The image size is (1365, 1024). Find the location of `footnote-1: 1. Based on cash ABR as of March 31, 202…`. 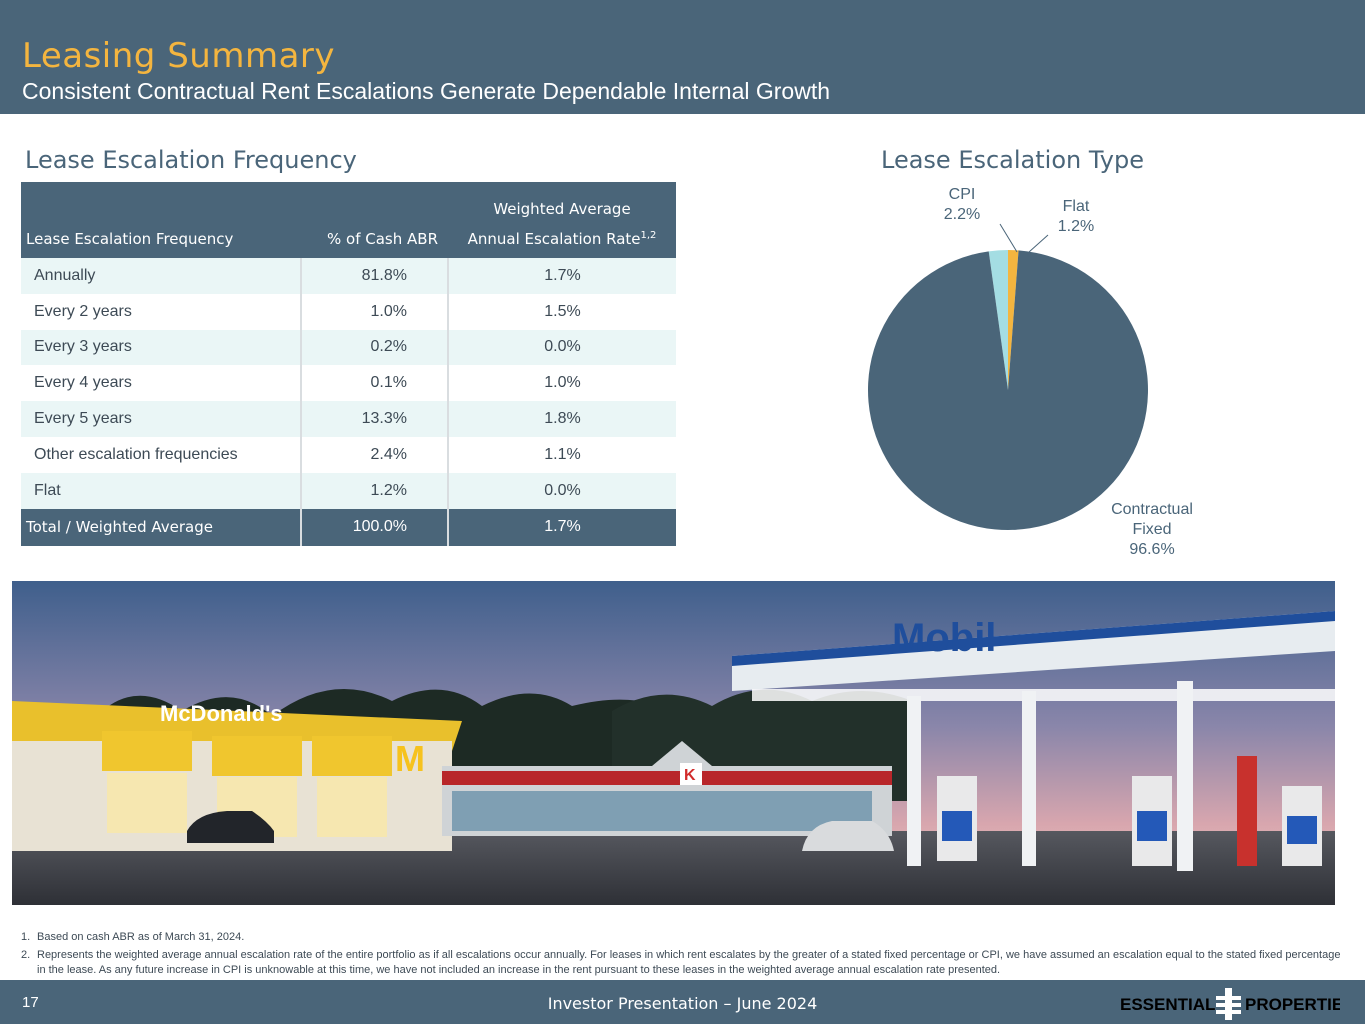

footnote-1: 1. Based on cash ABR as of March 31, 202… is located at coordinates (681, 937).